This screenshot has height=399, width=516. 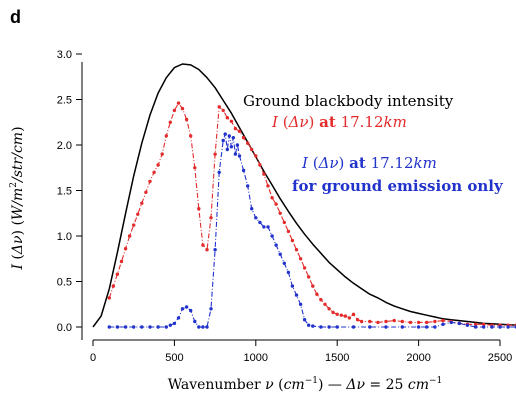 What do you see at coordinates (174, 358) in the screenshot?
I see `x-tick-label: 500` at bounding box center [174, 358].